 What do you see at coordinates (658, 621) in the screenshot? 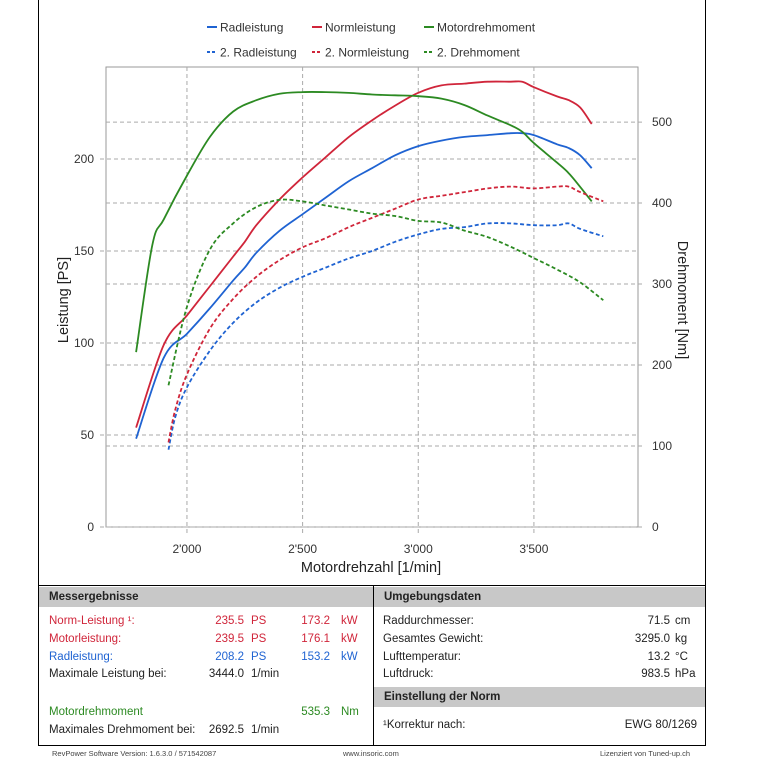
I see `env-value: 71.5` at bounding box center [658, 621].